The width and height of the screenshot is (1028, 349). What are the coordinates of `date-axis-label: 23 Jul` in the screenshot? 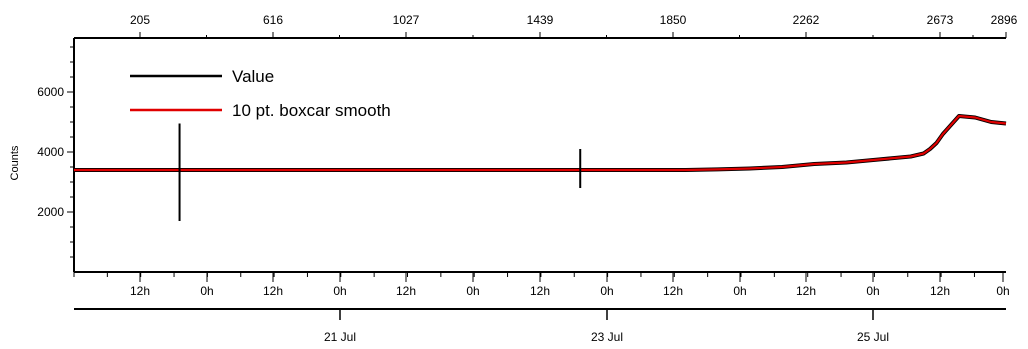 It's located at (607, 337).